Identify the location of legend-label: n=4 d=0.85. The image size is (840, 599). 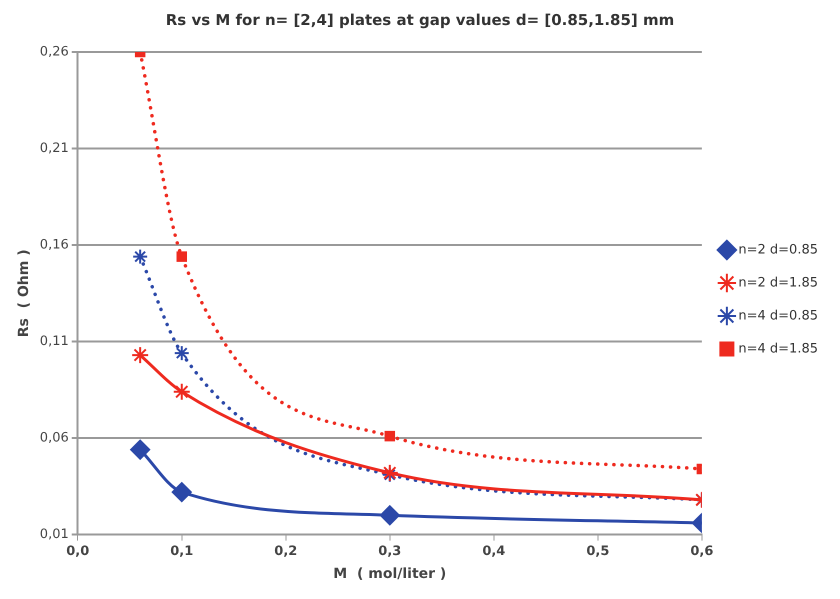
(778, 316).